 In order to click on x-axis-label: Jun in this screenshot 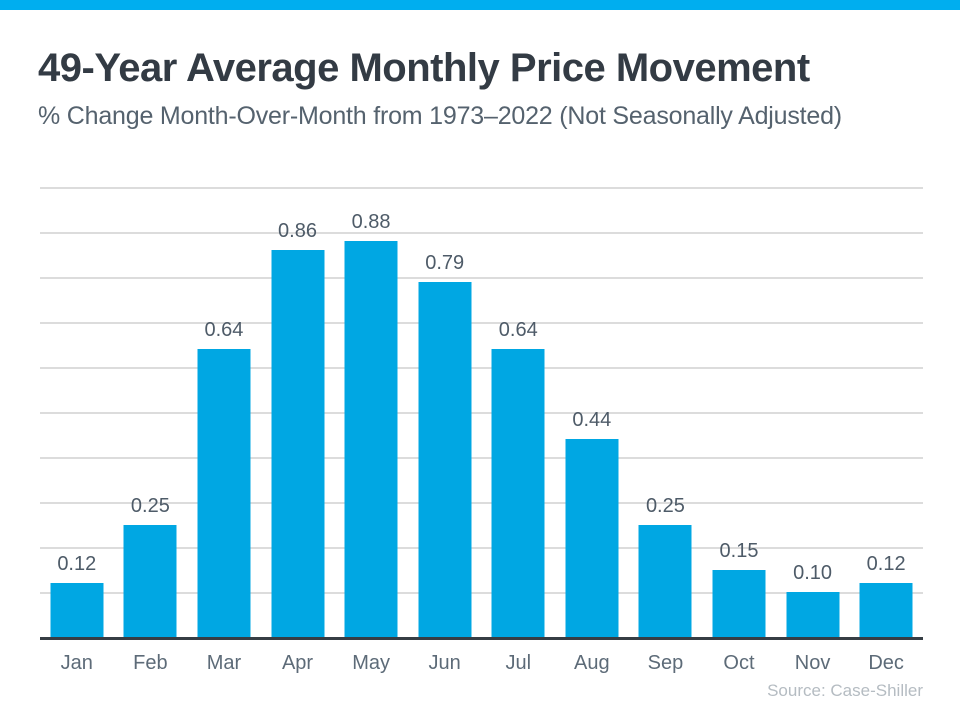, I will do `click(444, 663)`.